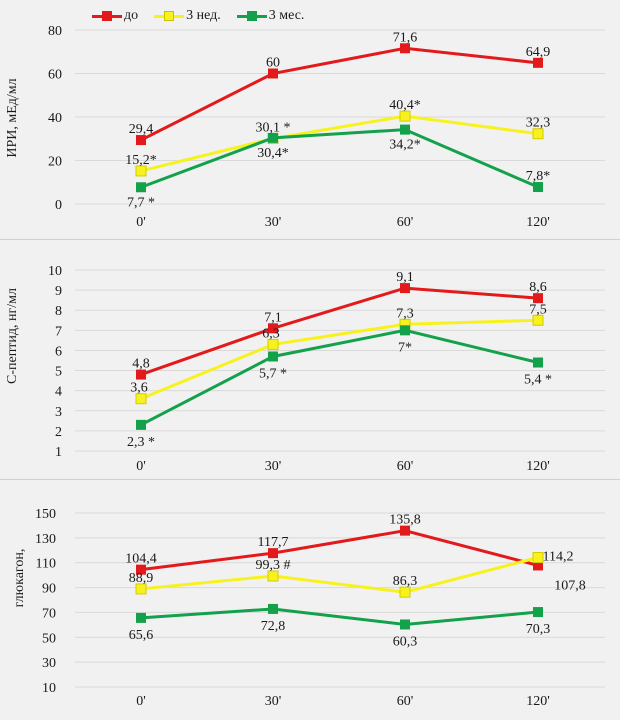  I want to click on y-tick-label: 130, so click(45, 539).